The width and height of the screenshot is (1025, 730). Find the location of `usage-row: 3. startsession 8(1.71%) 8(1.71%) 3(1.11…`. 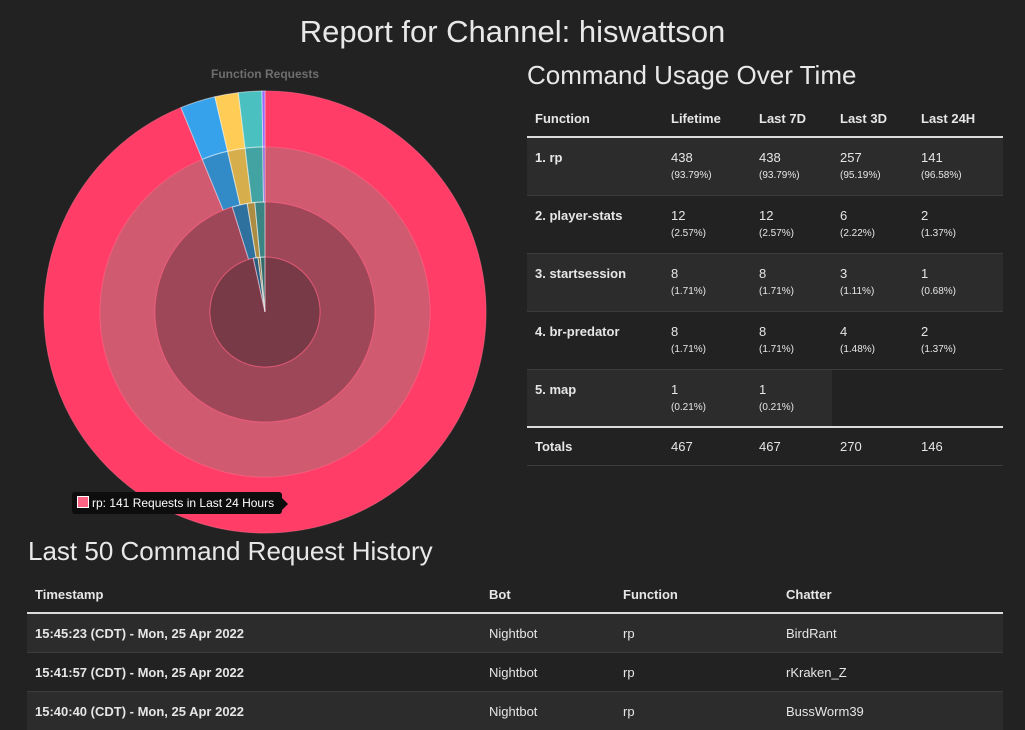

usage-row: 3. startsession 8(1.71%) 8(1.71%) 3(1.11… is located at coordinates (765, 282).